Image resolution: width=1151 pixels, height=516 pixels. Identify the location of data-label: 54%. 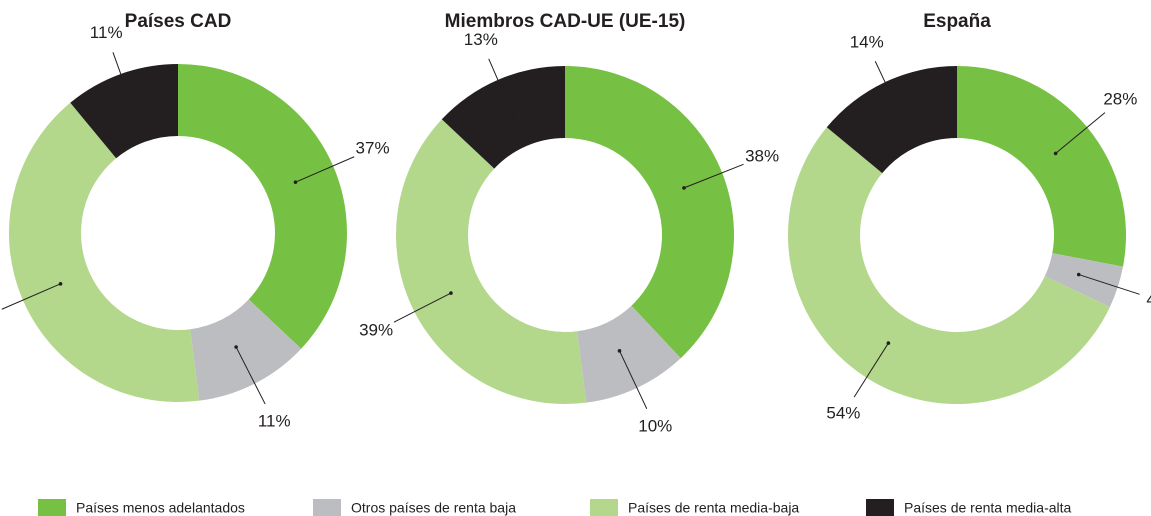
(843, 412).